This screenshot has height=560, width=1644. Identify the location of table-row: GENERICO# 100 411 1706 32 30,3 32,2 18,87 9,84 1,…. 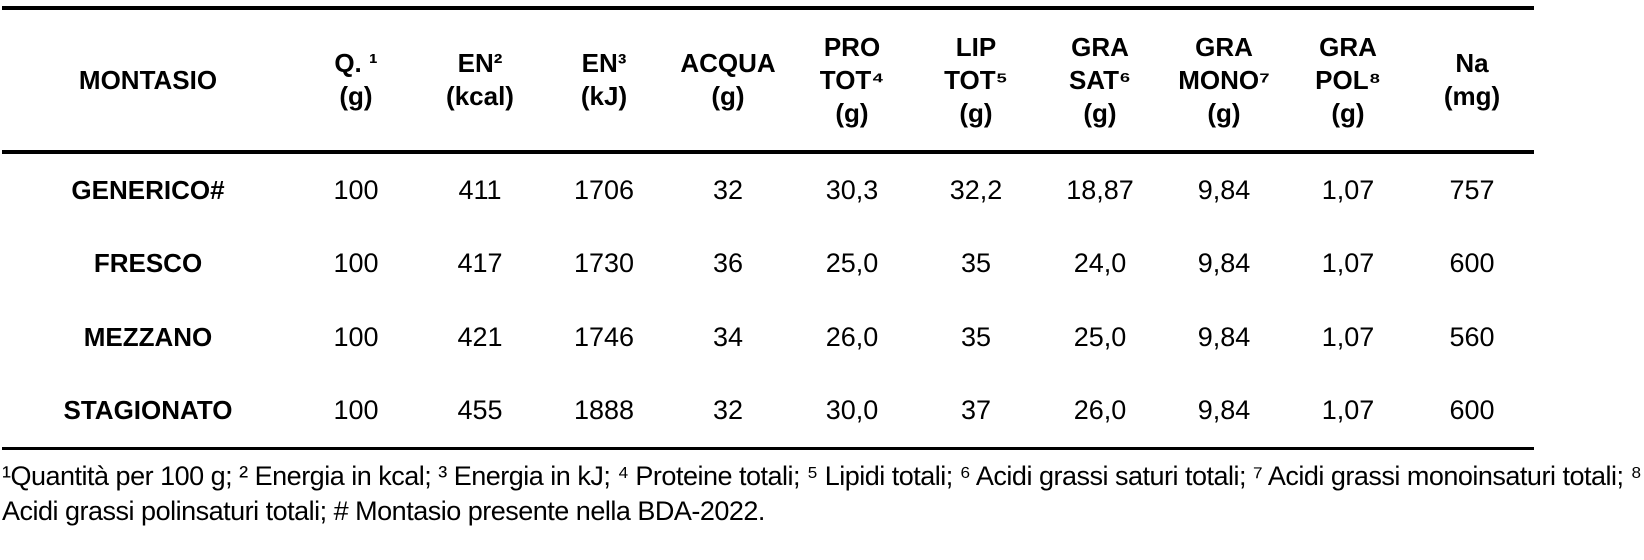
(768, 189).